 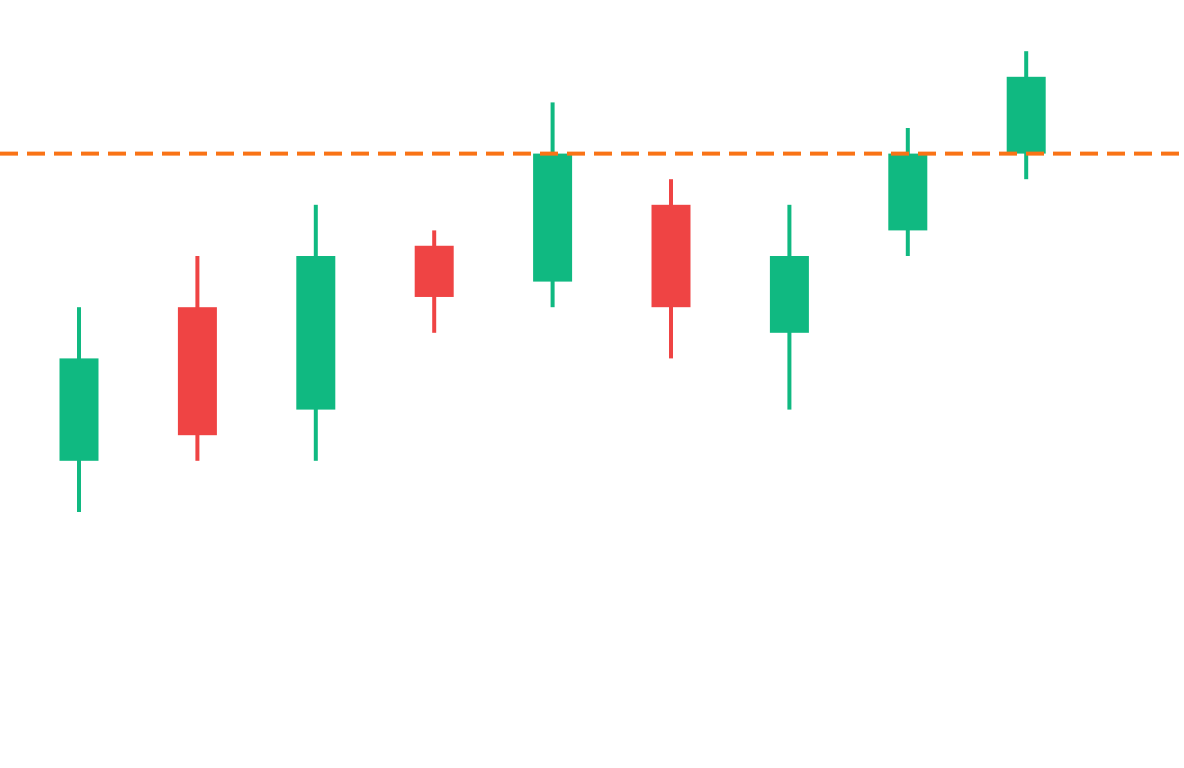 I want to click on candle-body-8-up, so click(x=908, y=192).